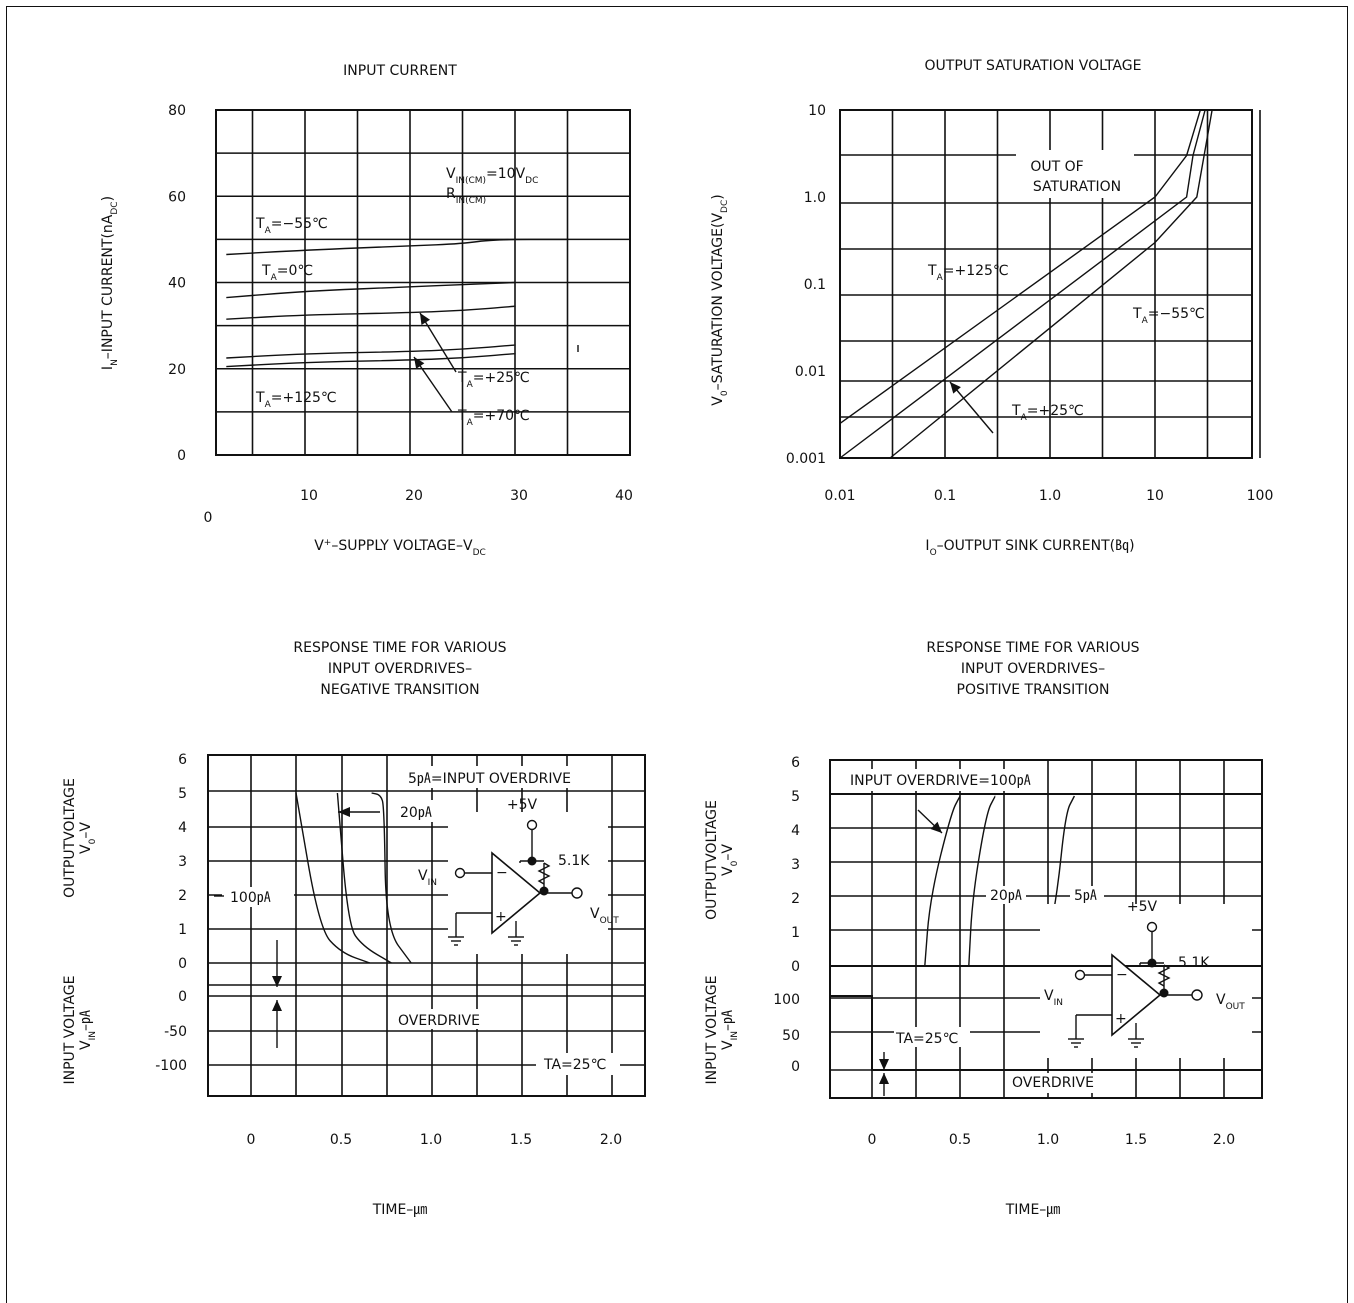 This screenshot has width=1354, height=1303. What do you see at coordinates (88, 1030) in the screenshot?
I see `neg-response-ylabel-input-sub: VIN–㎀` at bounding box center [88, 1030].